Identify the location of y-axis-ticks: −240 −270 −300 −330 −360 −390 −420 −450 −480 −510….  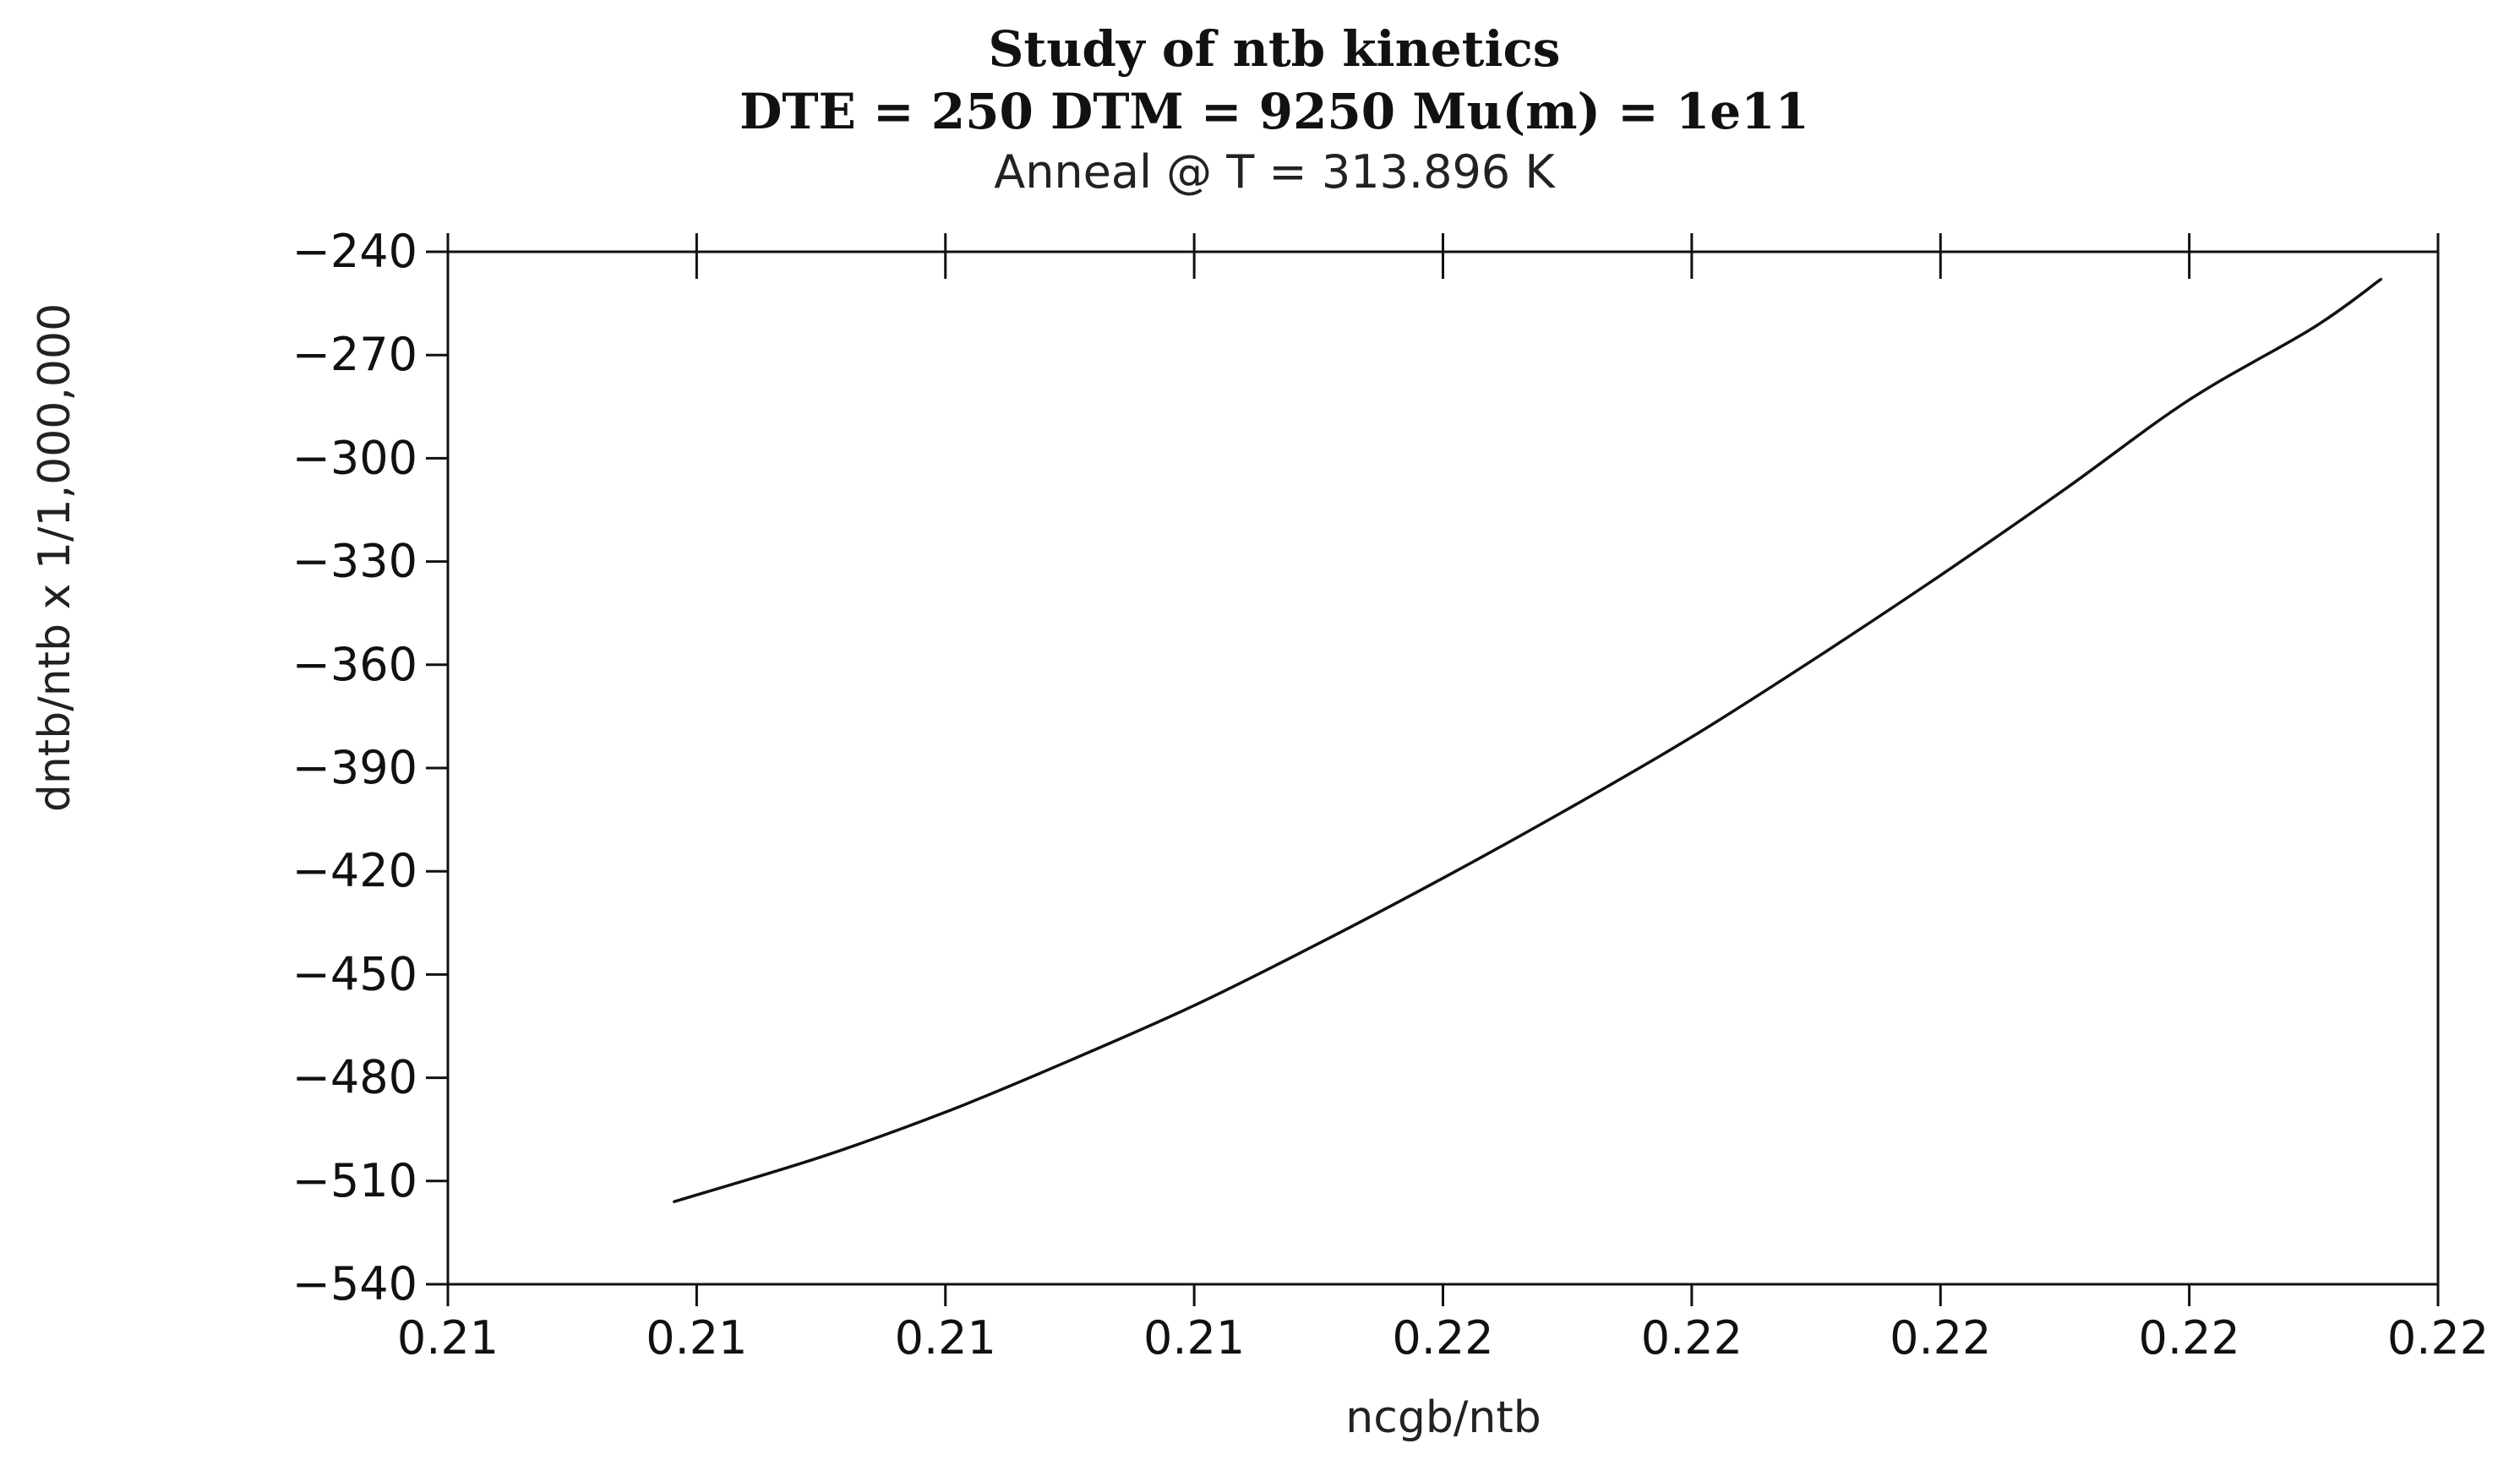
(370, 767).